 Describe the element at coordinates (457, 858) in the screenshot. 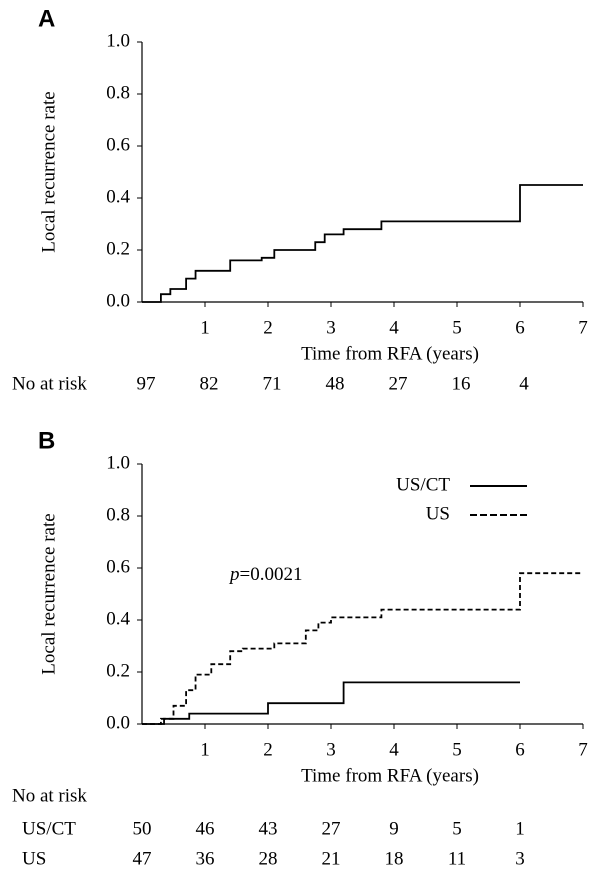

I see `risk-count: 11` at that location.